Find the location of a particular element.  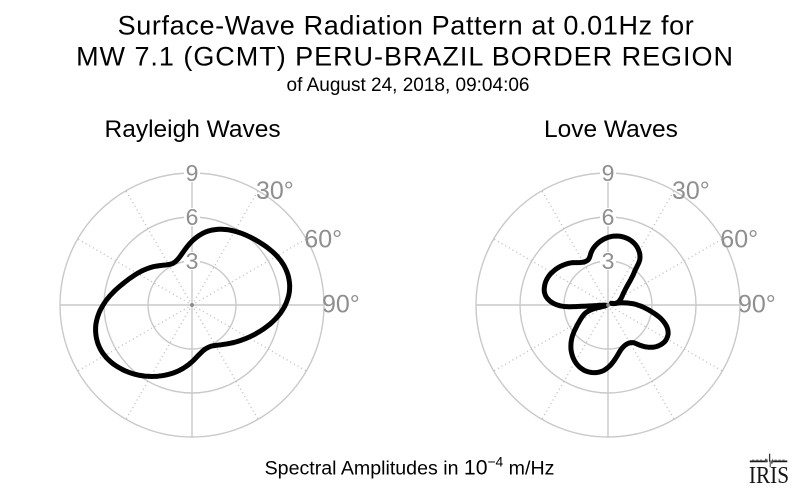

svg-text: Love Waves is located at coordinates (611, 129).